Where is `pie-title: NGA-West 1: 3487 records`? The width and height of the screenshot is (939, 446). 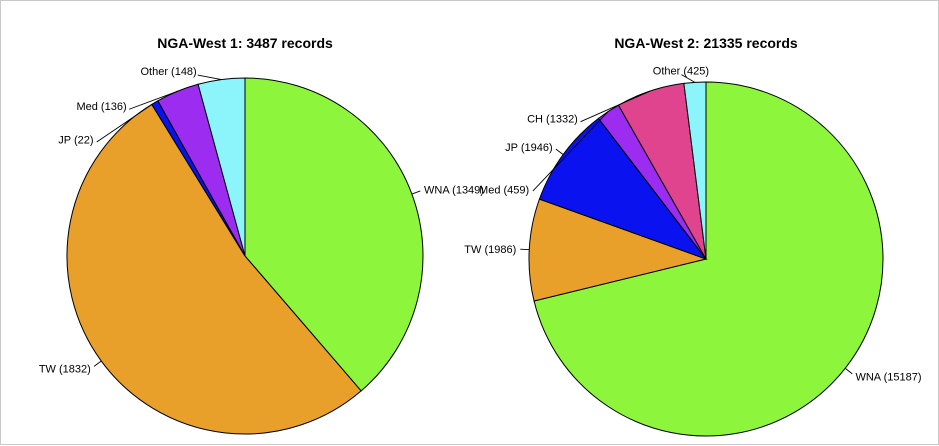
pie-title: NGA-West 1: 3487 records is located at coordinates (245, 43).